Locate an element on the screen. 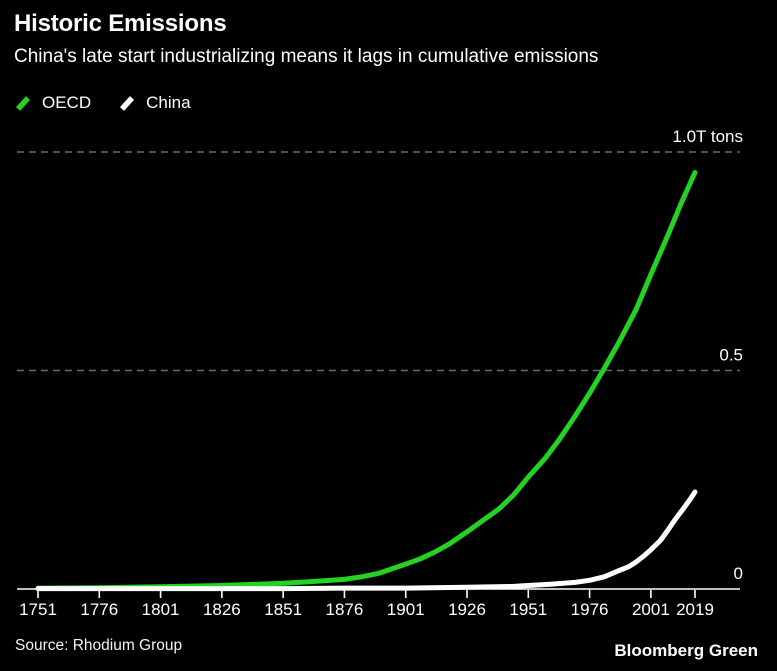 Image resolution: width=777 pixels, height=671 pixels. x-tick-label: 1826 is located at coordinates (222, 609).